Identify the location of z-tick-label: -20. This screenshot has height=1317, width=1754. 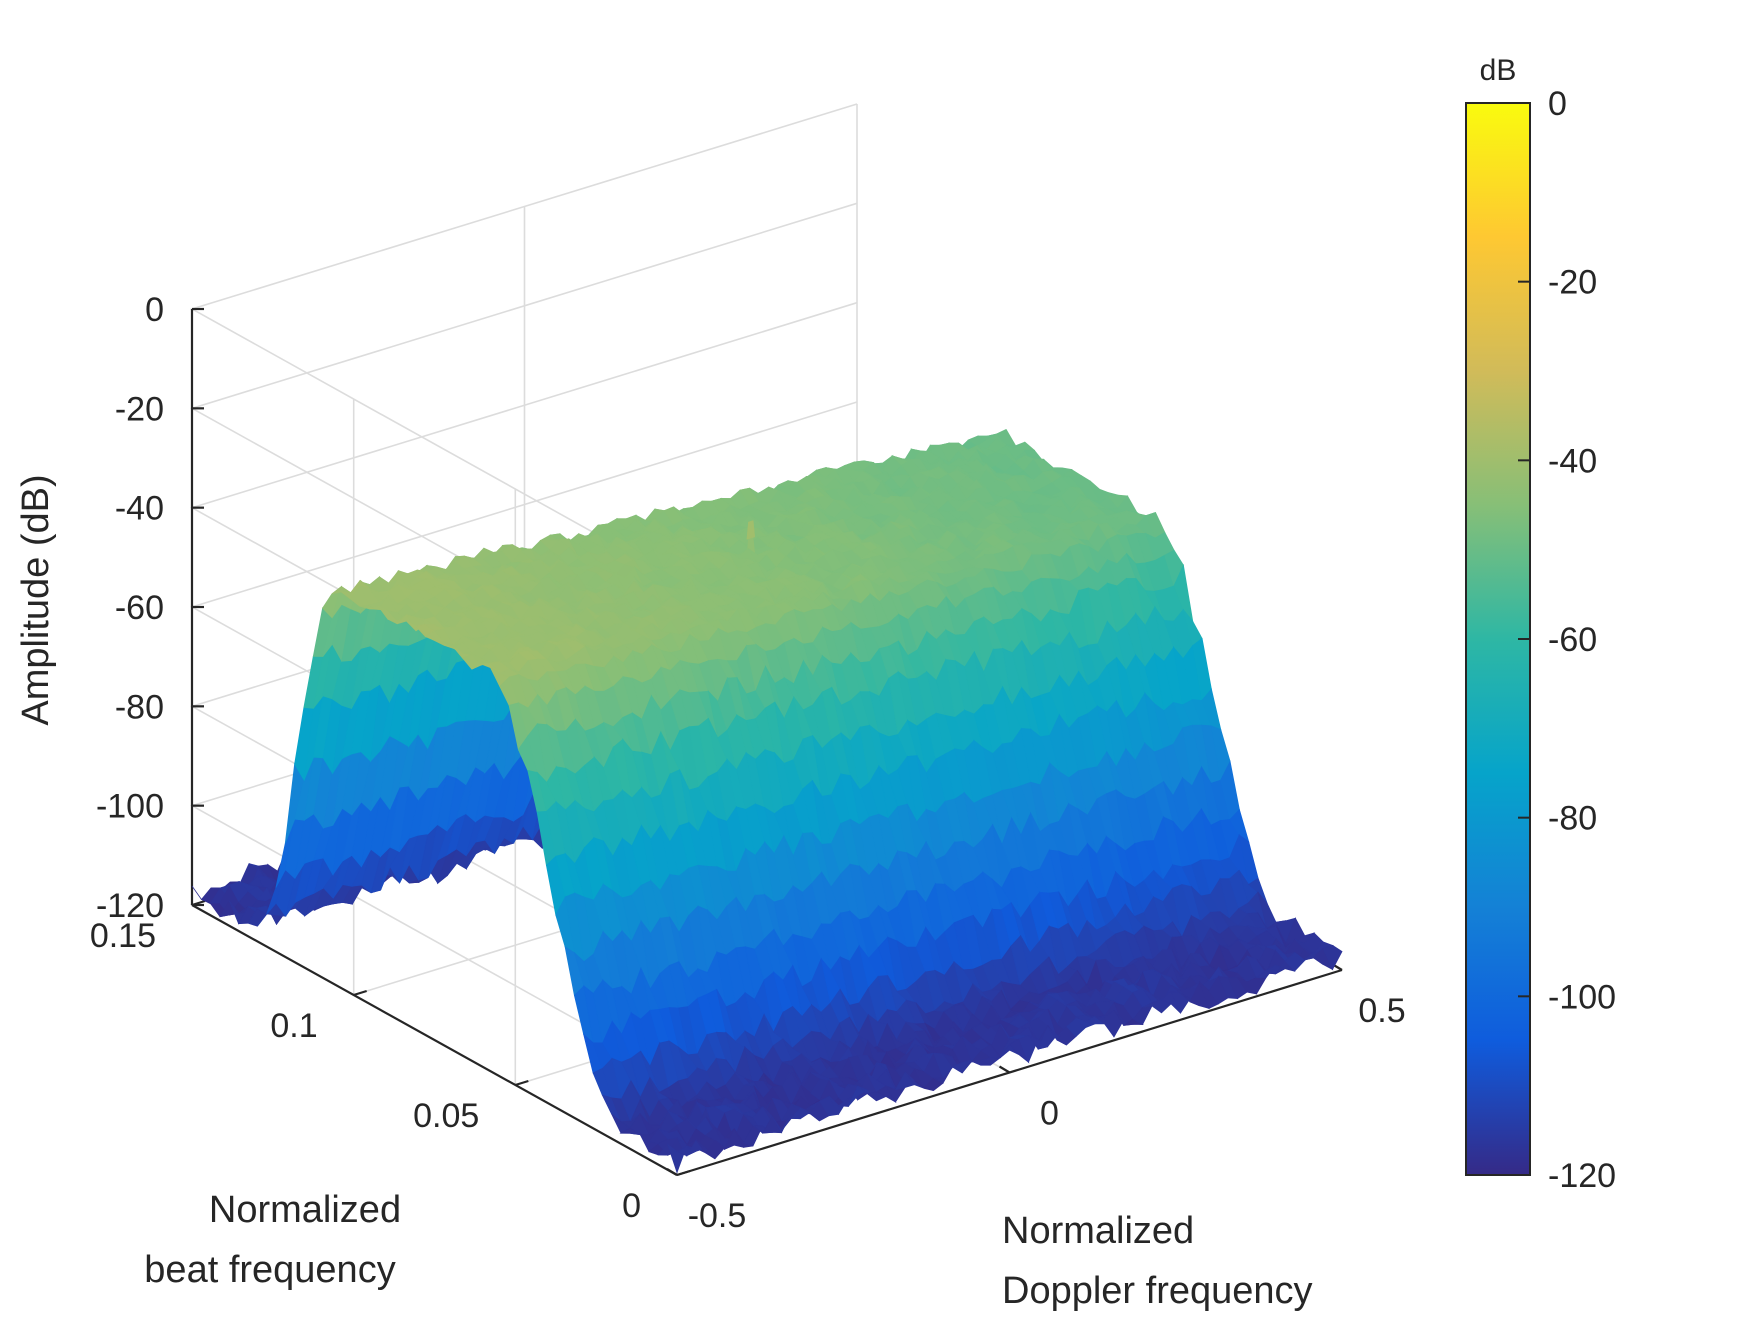
(139, 409).